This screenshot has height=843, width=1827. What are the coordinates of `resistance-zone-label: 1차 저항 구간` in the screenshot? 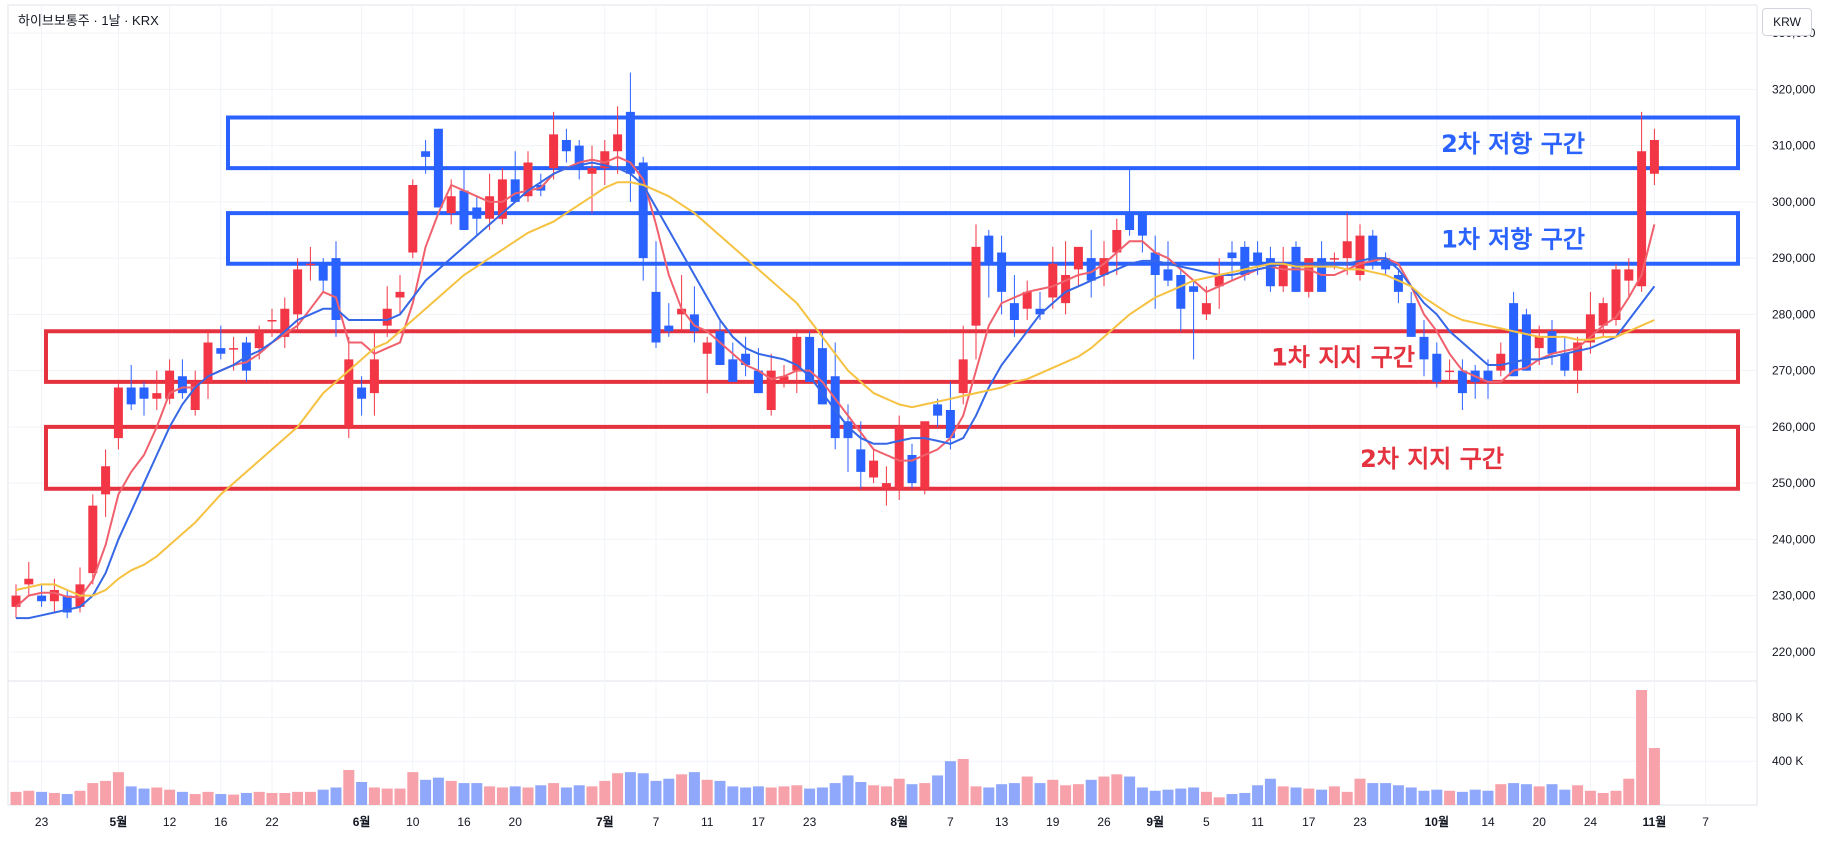 It's located at (1513, 239).